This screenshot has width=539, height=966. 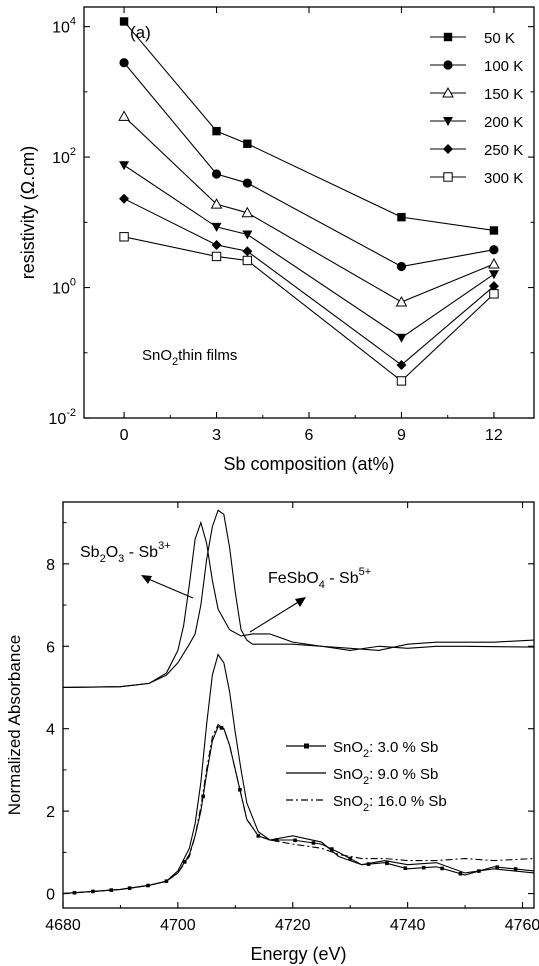 What do you see at coordinates (50, 565) in the screenshot?
I see `y-tick-label: 8` at bounding box center [50, 565].